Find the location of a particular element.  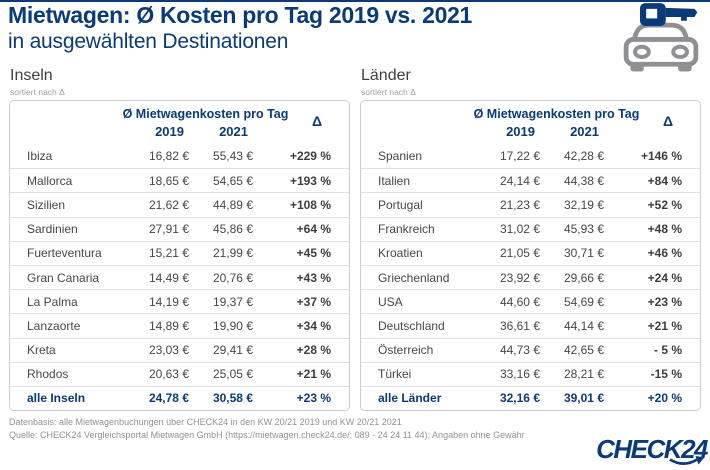

countries-table-header: Ø Mietwagenkosten pro Tag 2019 2021 Δ is located at coordinates (530, 122).